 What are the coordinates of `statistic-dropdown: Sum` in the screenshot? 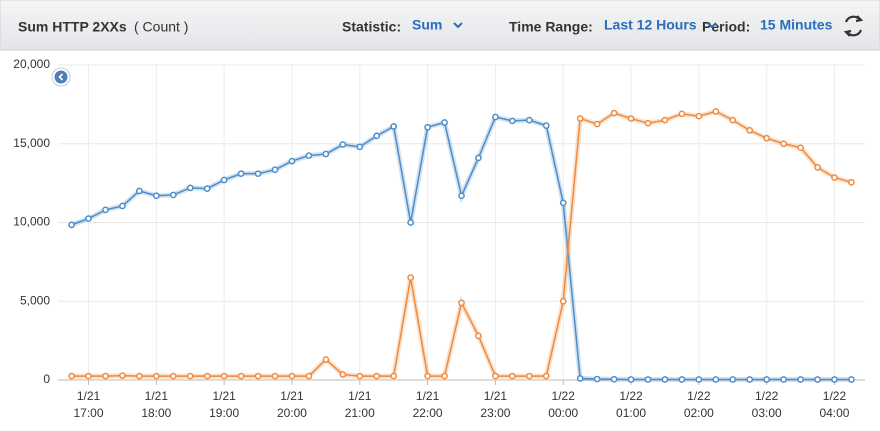 It's located at (427, 25).